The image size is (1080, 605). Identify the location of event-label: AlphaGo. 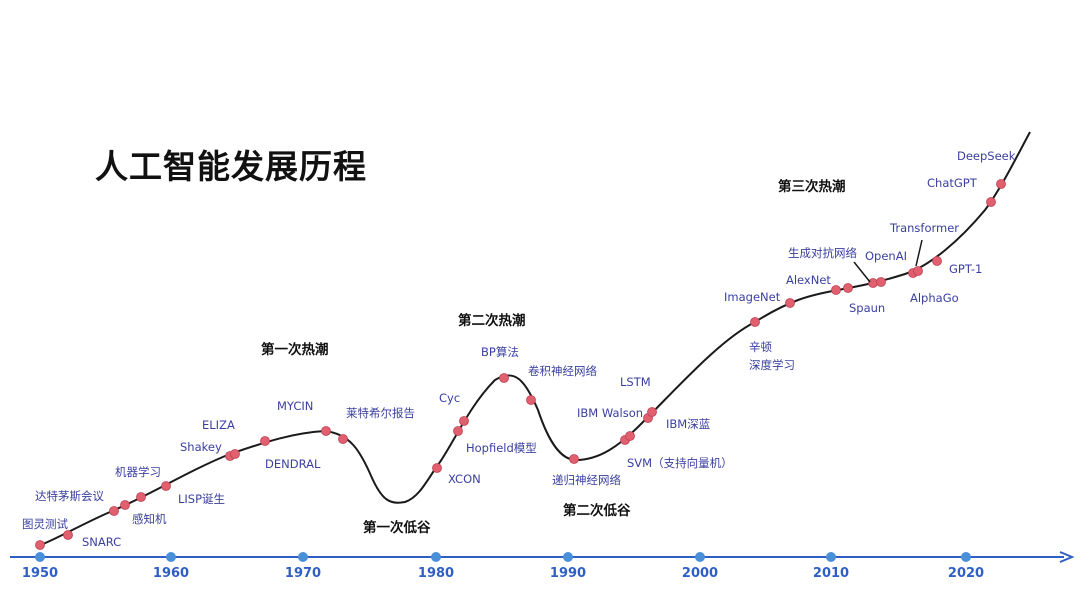
(934, 298).